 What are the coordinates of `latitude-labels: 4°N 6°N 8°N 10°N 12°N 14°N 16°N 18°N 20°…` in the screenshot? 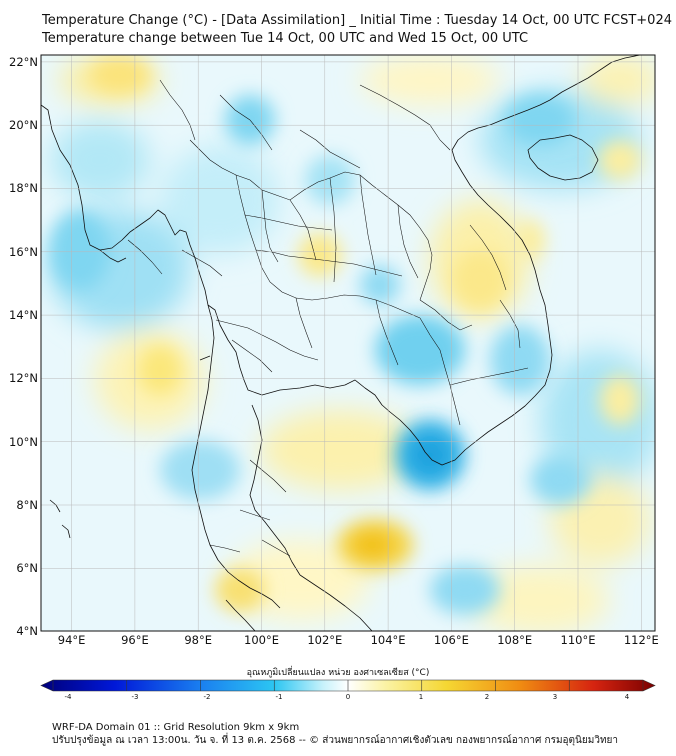 It's located at (23, 346).